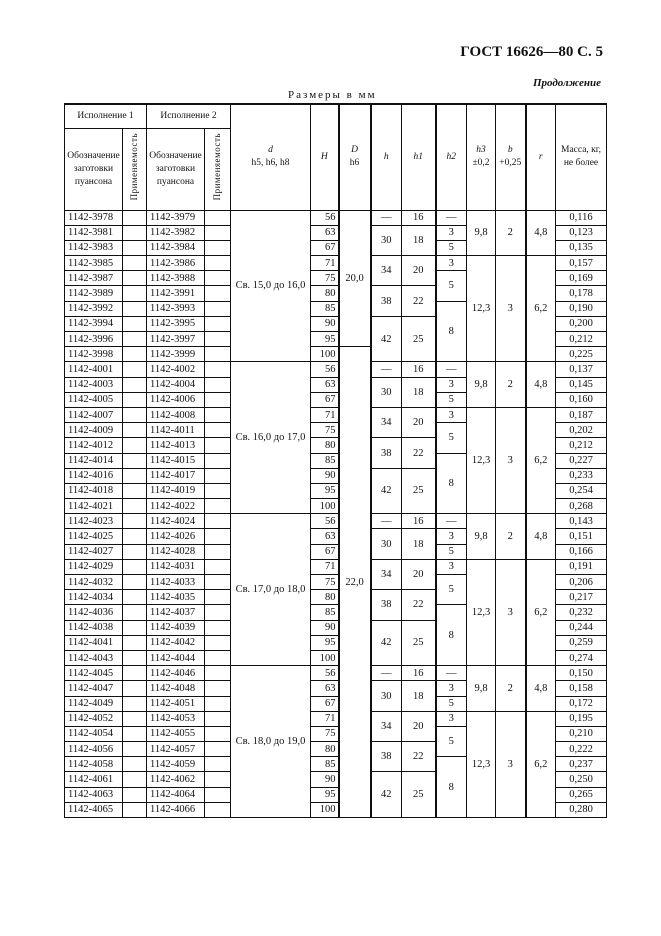 Image resolution: width=661 pixels, height=936 pixels. What do you see at coordinates (510, 163) in the screenshot?
I see `header-b-tolerance: +0,25` at bounding box center [510, 163].